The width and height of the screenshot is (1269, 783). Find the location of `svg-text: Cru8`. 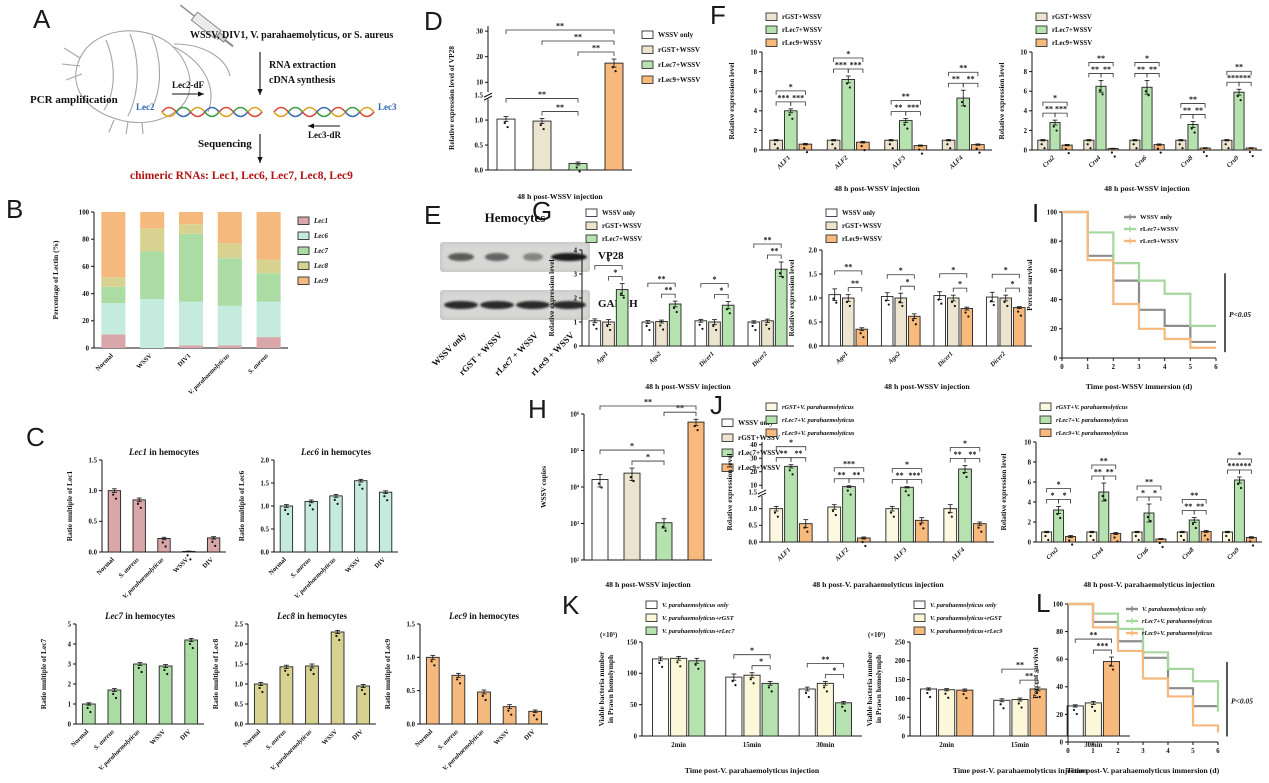

svg-text: Cru8 is located at coordinates (1187, 161).